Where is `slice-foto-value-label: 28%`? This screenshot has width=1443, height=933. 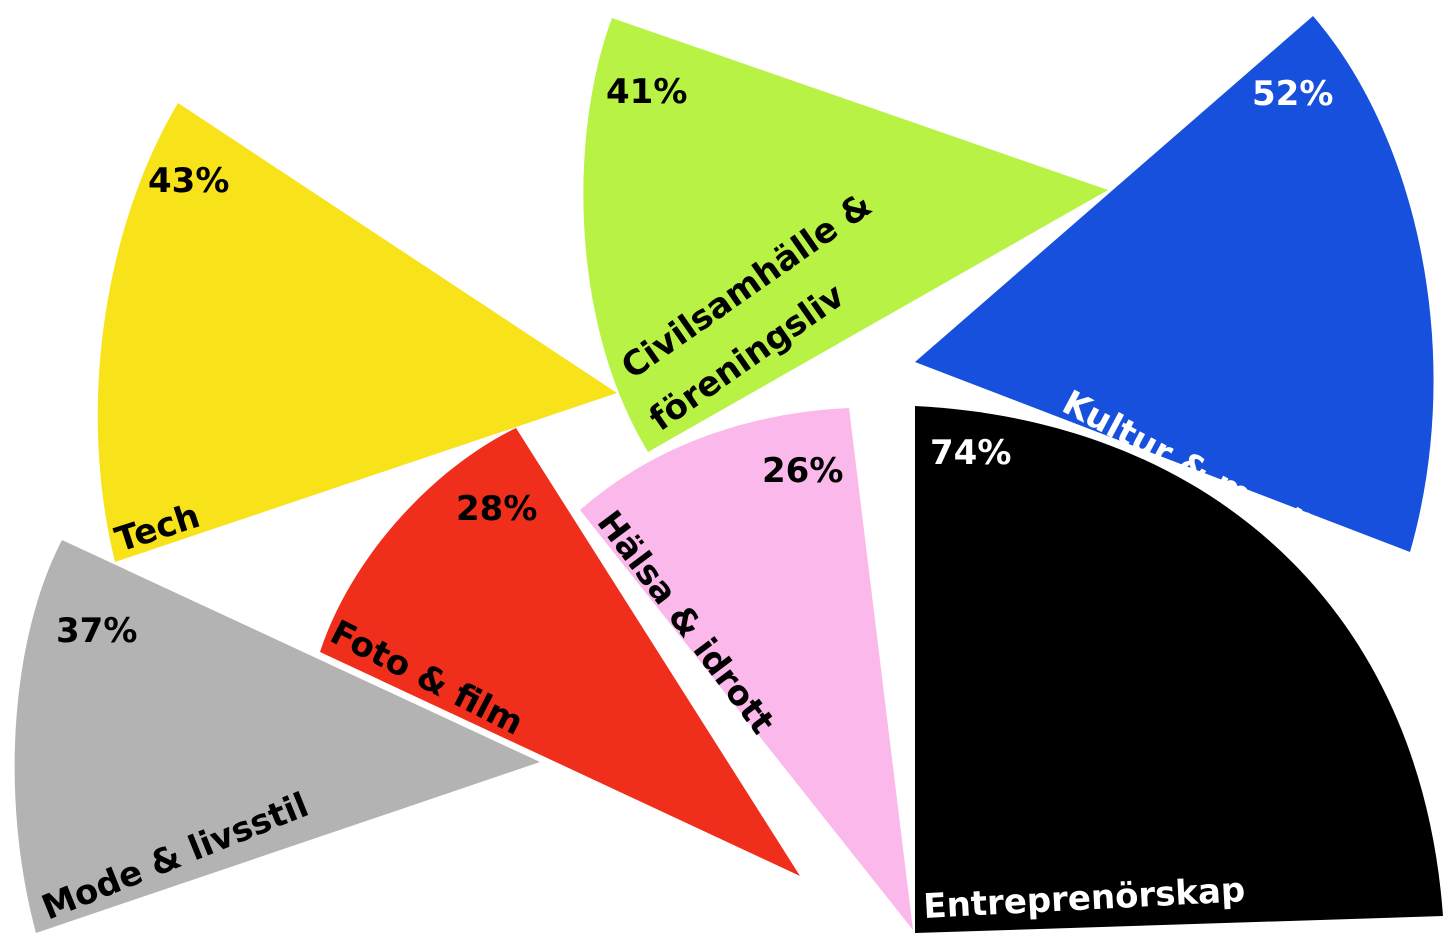
slice-foto-value-label: 28% is located at coordinates (496, 509).